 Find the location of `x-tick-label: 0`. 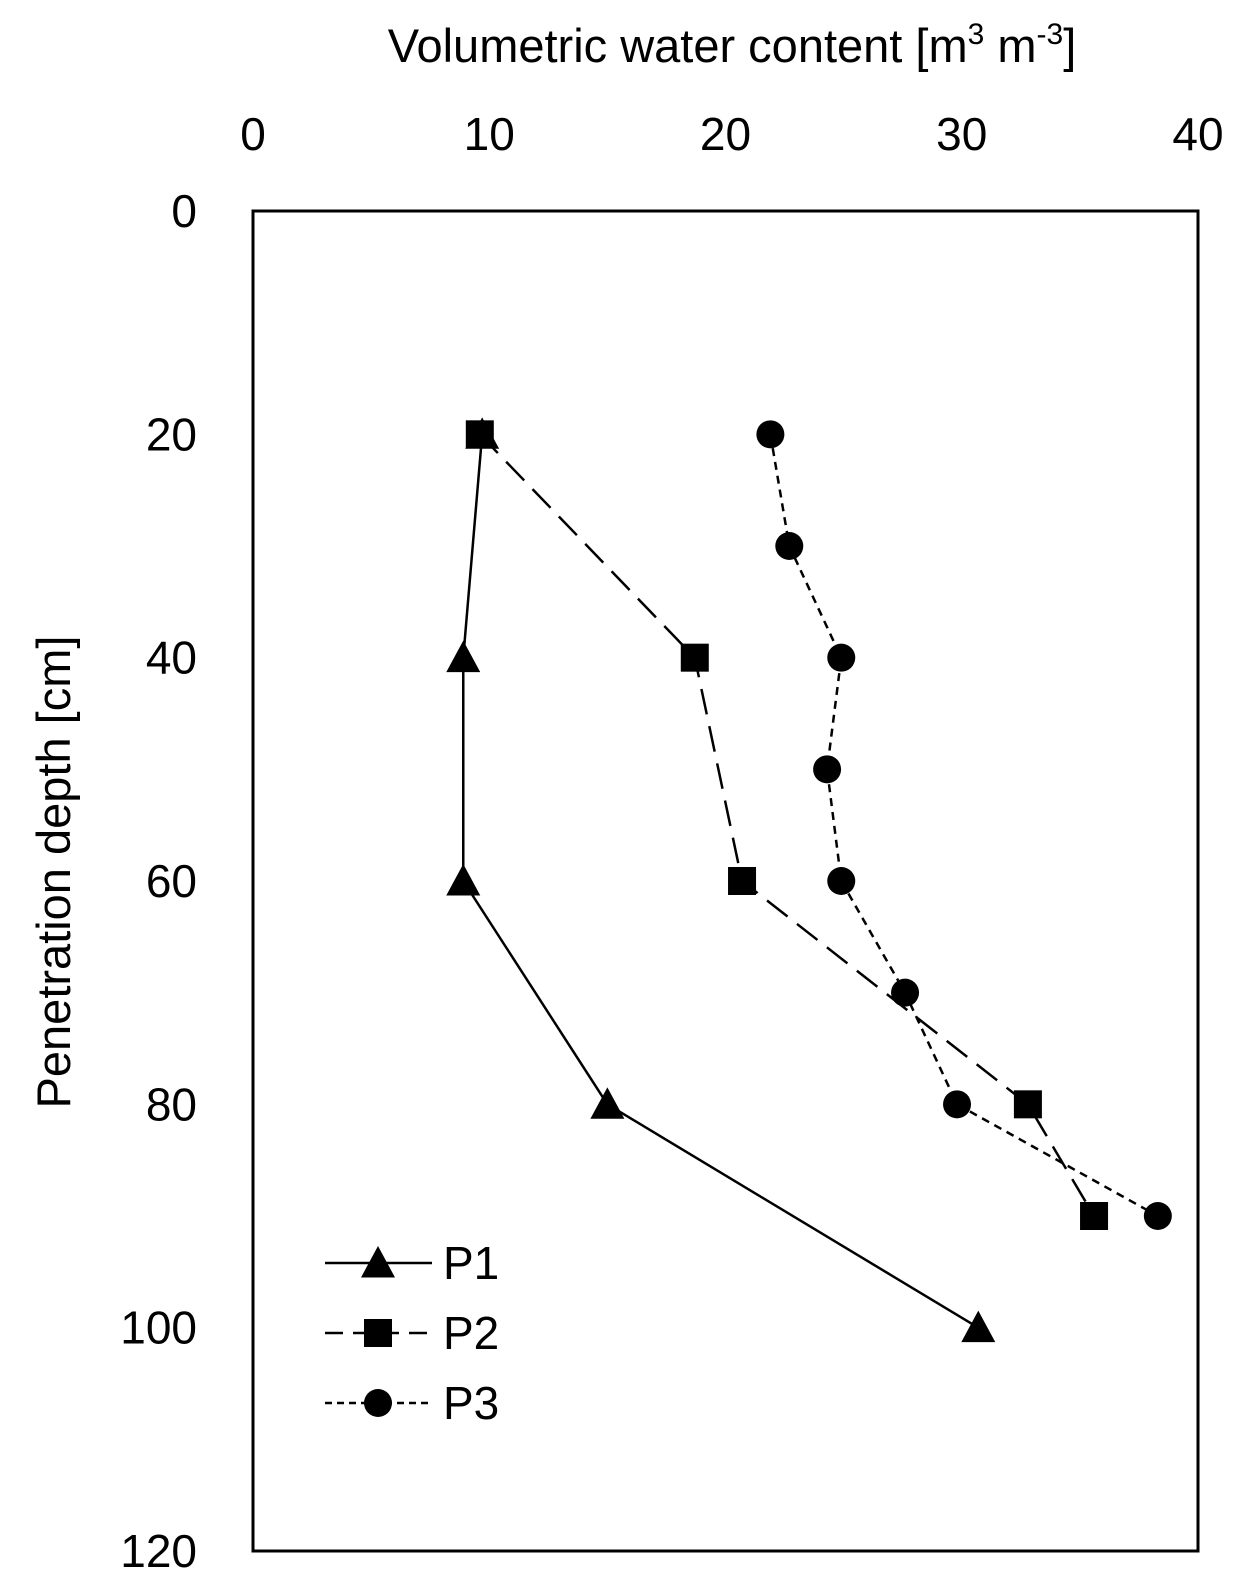

x-tick-label: 0 is located at coordinates (253, 134).